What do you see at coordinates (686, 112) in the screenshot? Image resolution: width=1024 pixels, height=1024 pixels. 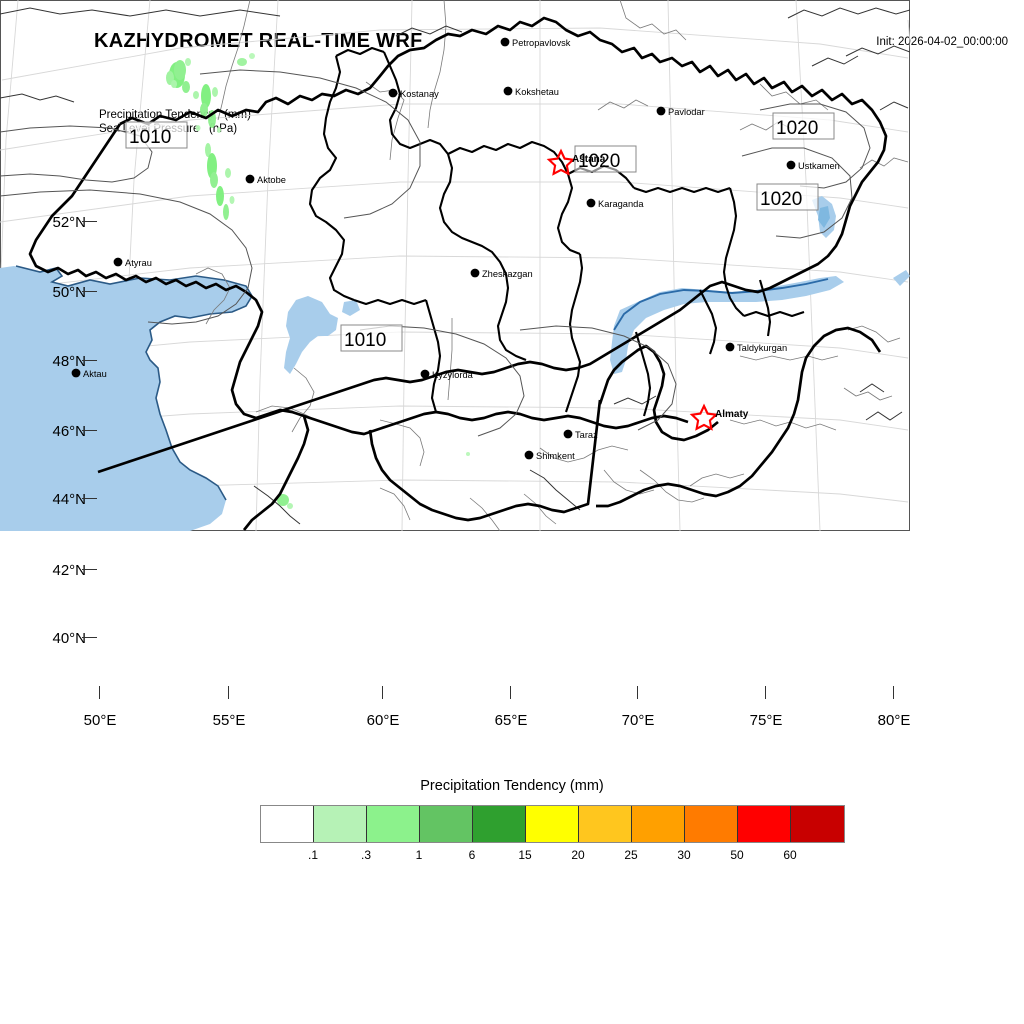 I see `city-label: Pavlodar` at bounding box center [686, 112].